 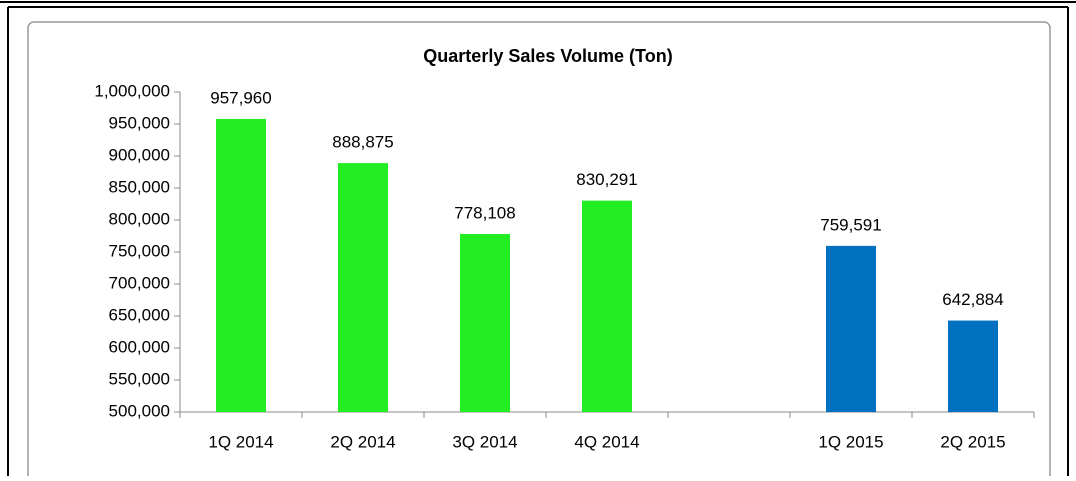 What do you see at coordinates (606, 441) in the screenshot?
I see `x-tick-label: 4Q 2014` at bounding box center [606, 441].